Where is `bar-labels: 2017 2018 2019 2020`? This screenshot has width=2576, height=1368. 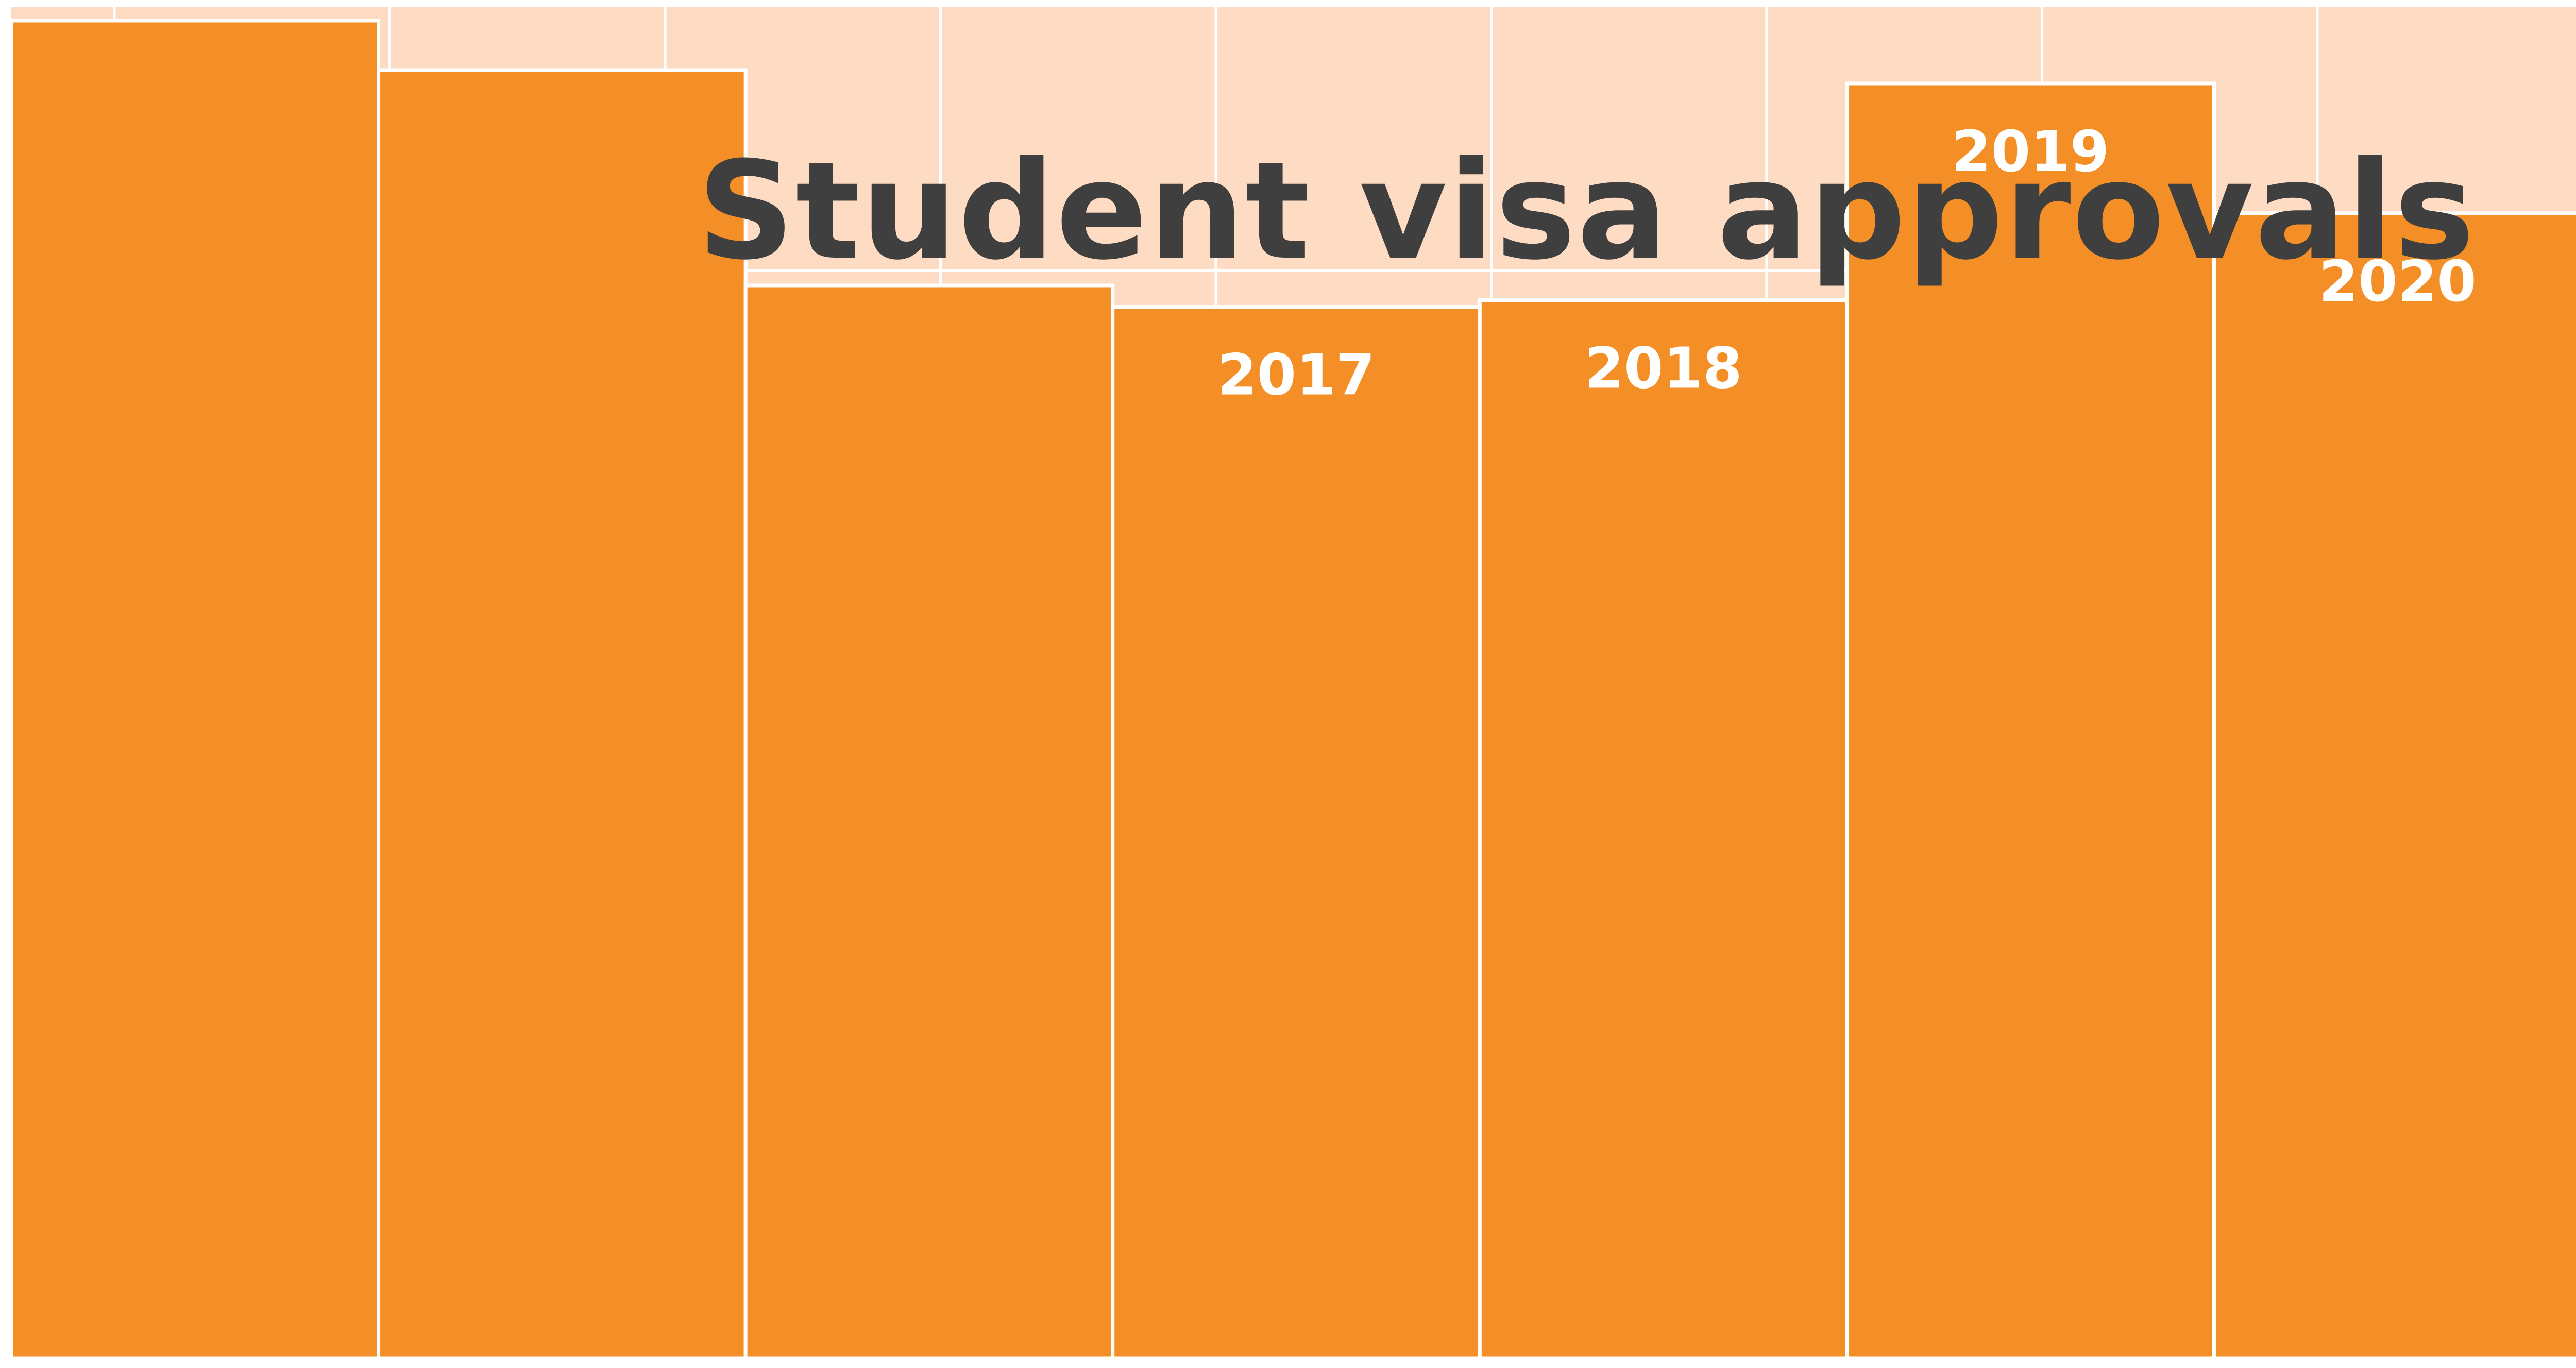
bar-labels: 2017 2018 2019 2020 is located at coordinates (1847, 263).